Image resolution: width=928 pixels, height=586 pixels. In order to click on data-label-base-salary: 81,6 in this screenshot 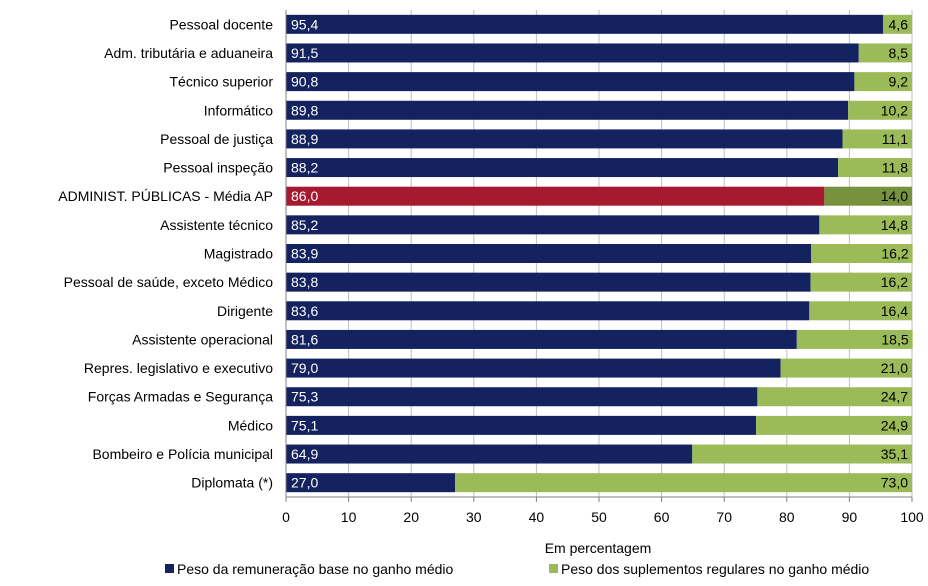, I will do `click(304, 339)`.